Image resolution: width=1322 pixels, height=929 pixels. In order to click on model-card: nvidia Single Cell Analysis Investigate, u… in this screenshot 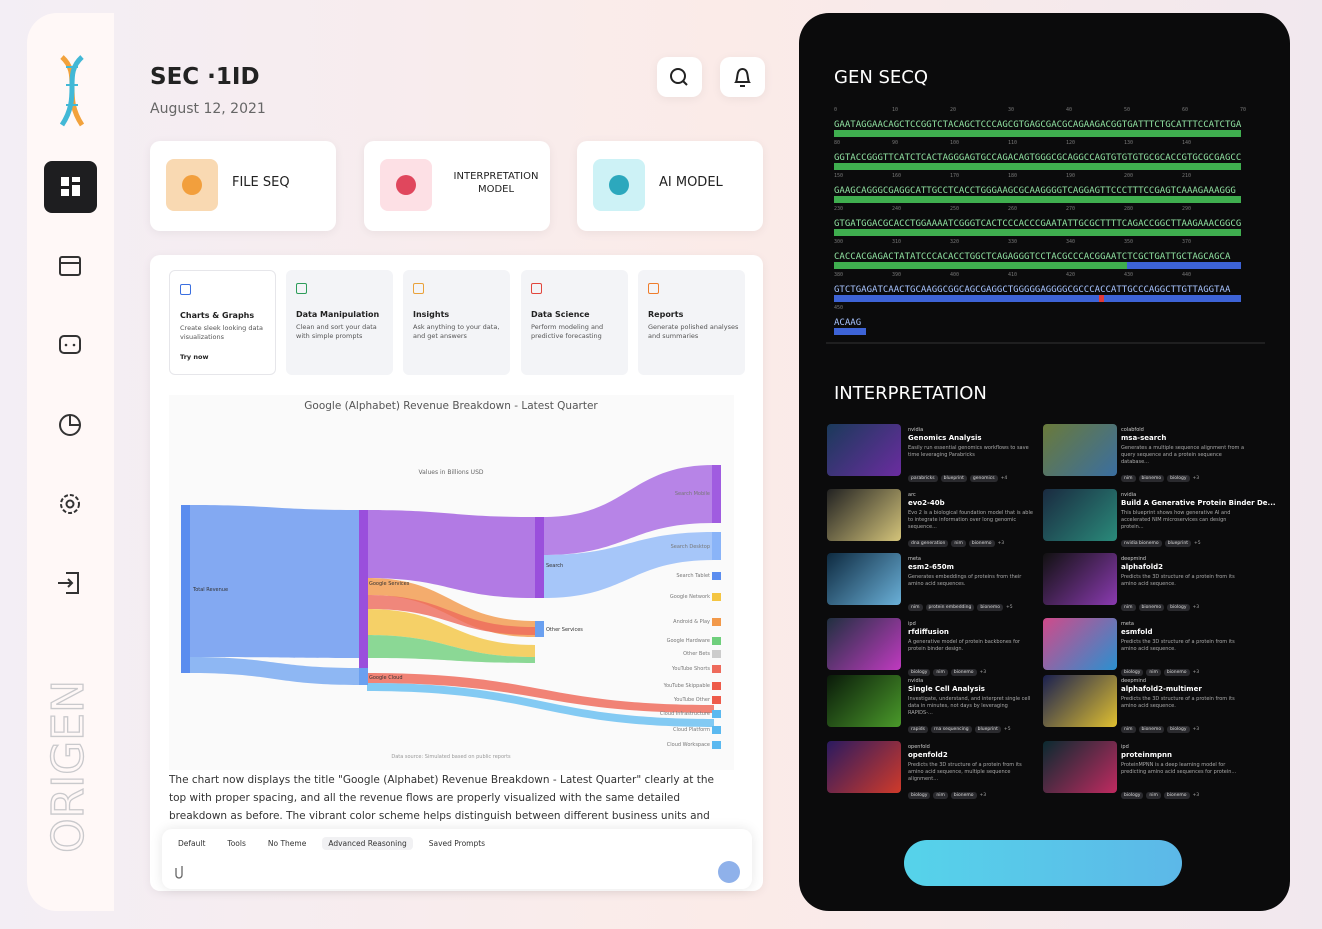, I will do `click(932, 704)`.